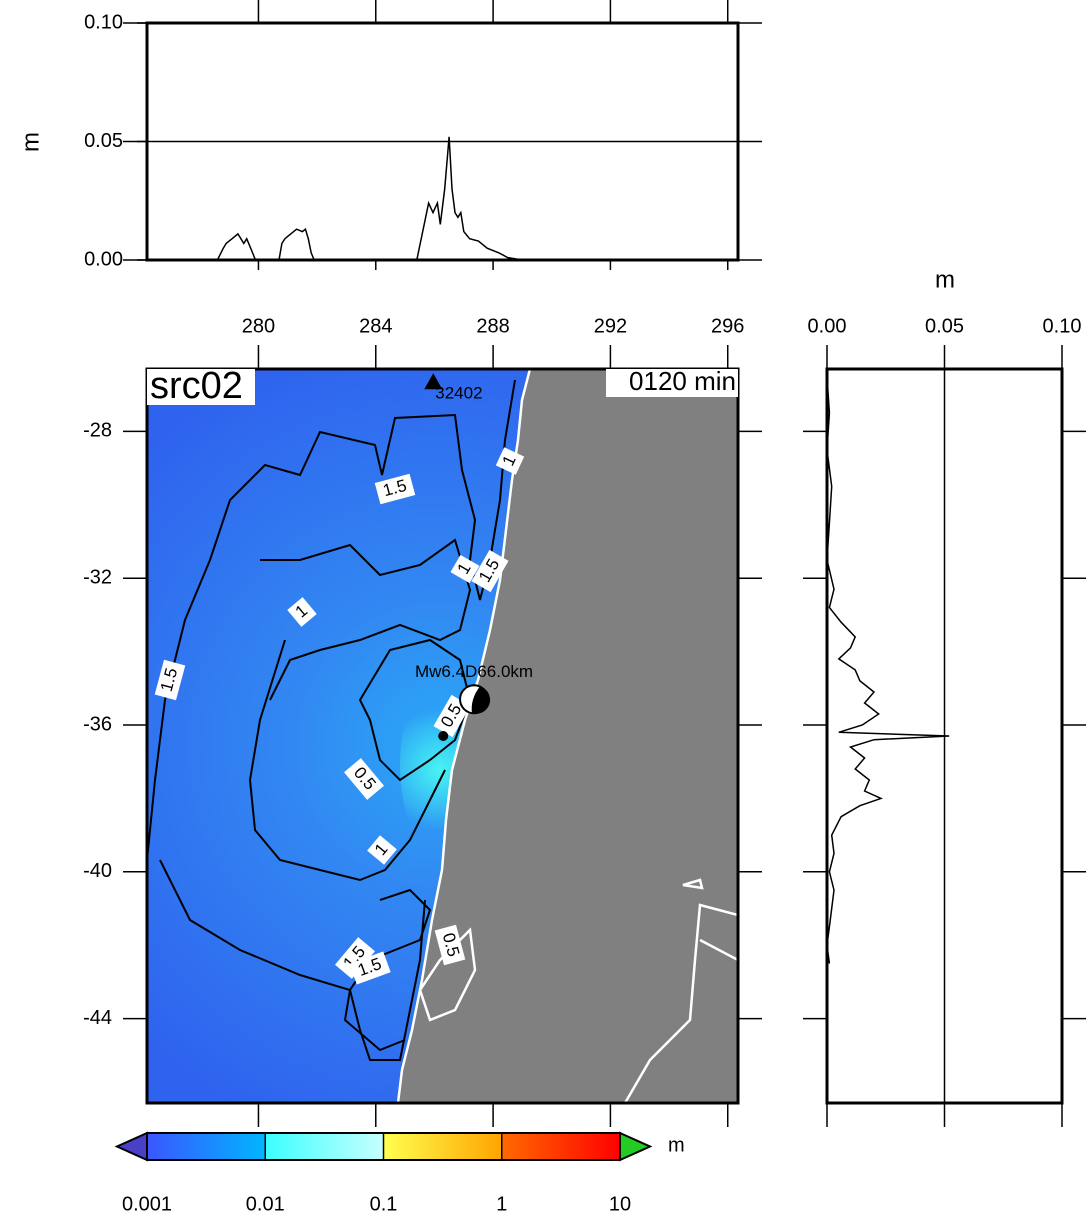  What do you see at coordinates (201, 387) in the screenshot?
I see `source-box` at bounding box center [201, 387].